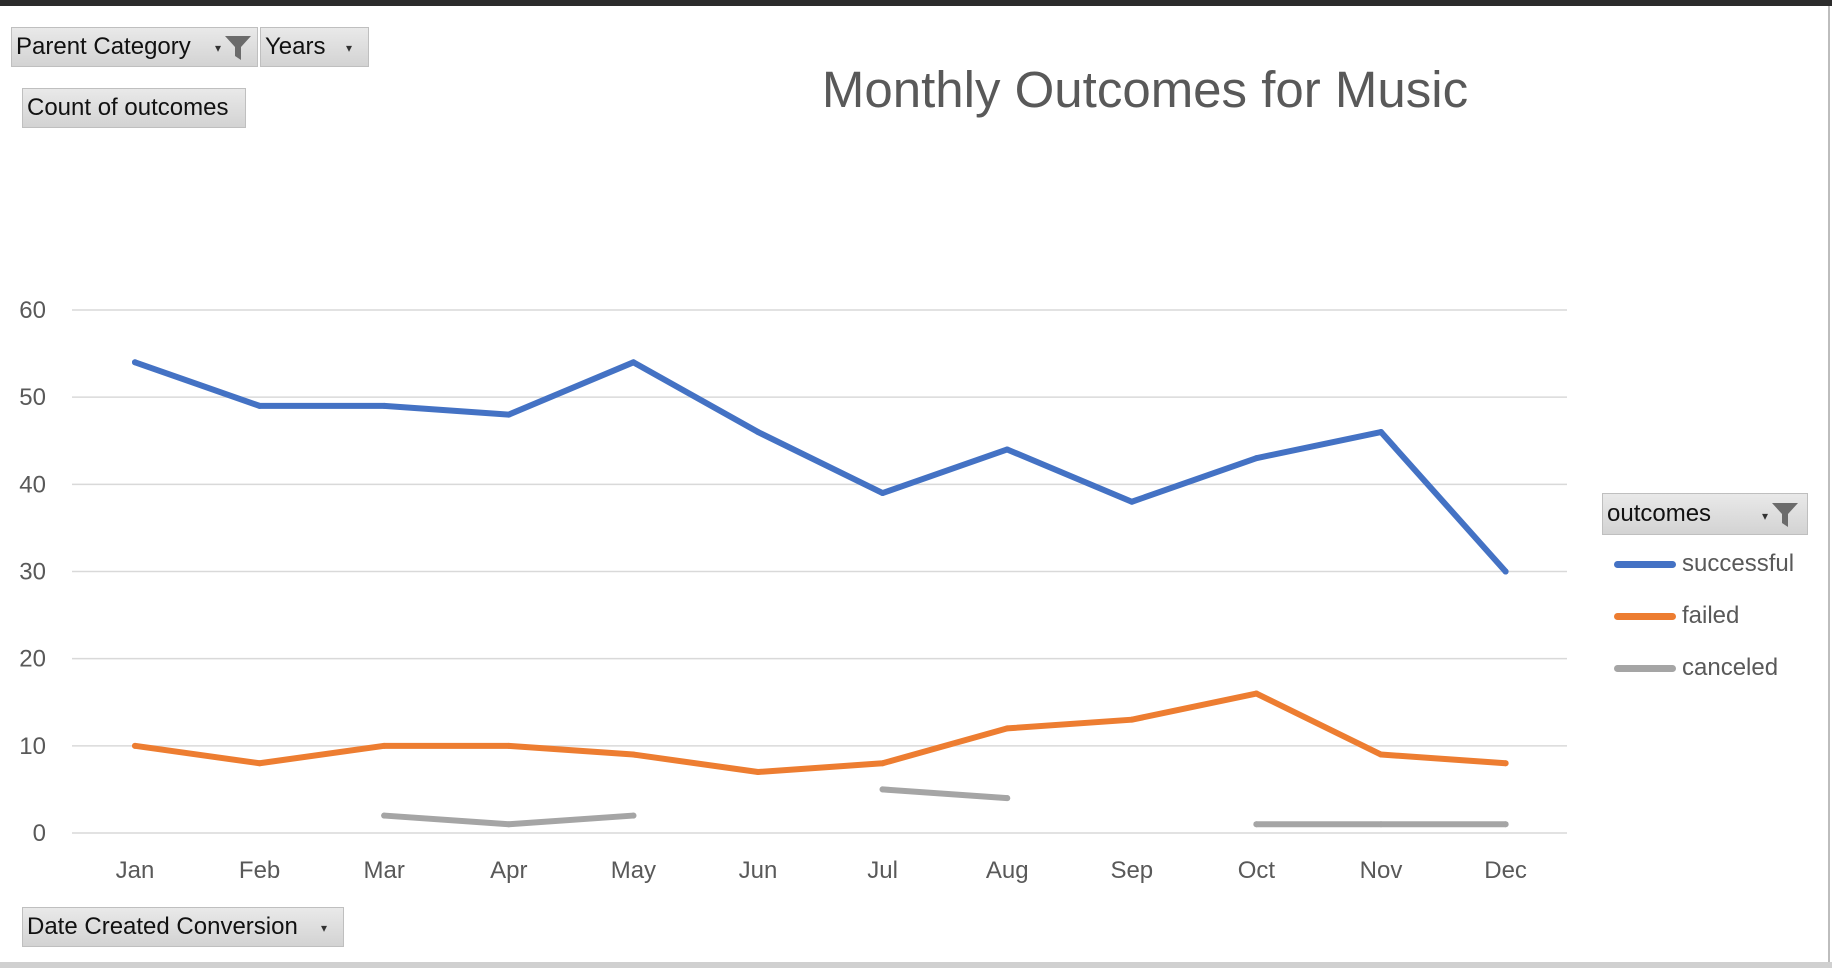 This screenshot has height=968, width=1832. What do you see at coordinates (1738, 563) in the screenshot?
I see `legend-label: successful` at bounding box center [1738, 563].